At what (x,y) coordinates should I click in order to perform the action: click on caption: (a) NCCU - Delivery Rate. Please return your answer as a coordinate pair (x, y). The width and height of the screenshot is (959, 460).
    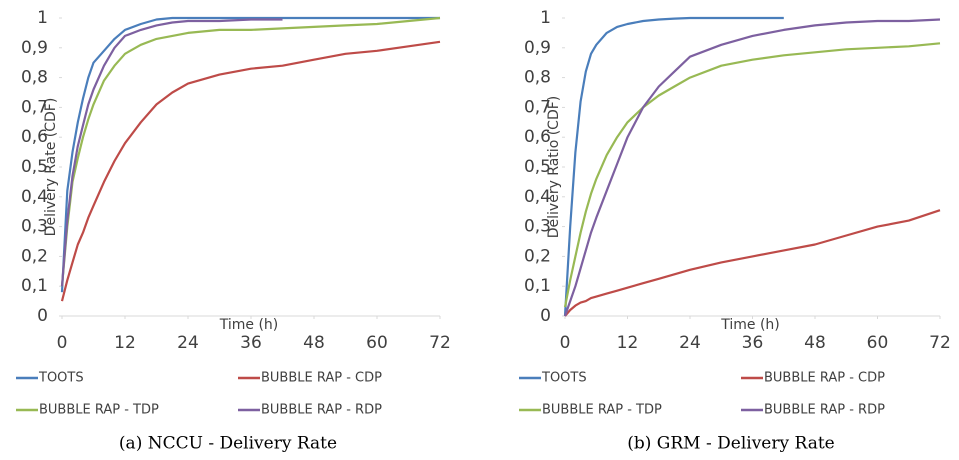
    Looking at the image, I should click on (228, 444).